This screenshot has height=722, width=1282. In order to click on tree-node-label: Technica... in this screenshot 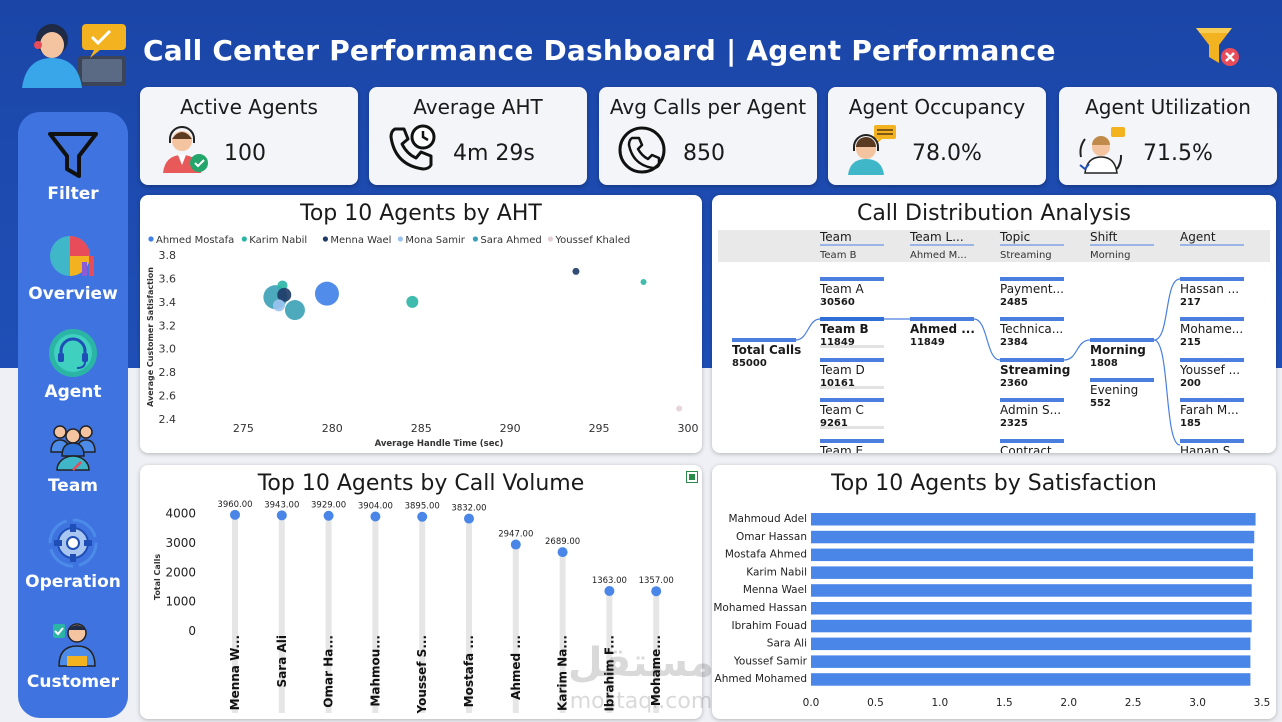, I will do `click(1031, 329)`.